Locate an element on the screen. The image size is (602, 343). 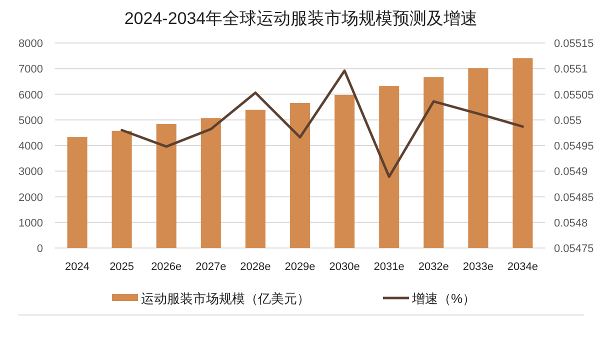
x-tick-label: 2024 is located at coordinates (77, 267).